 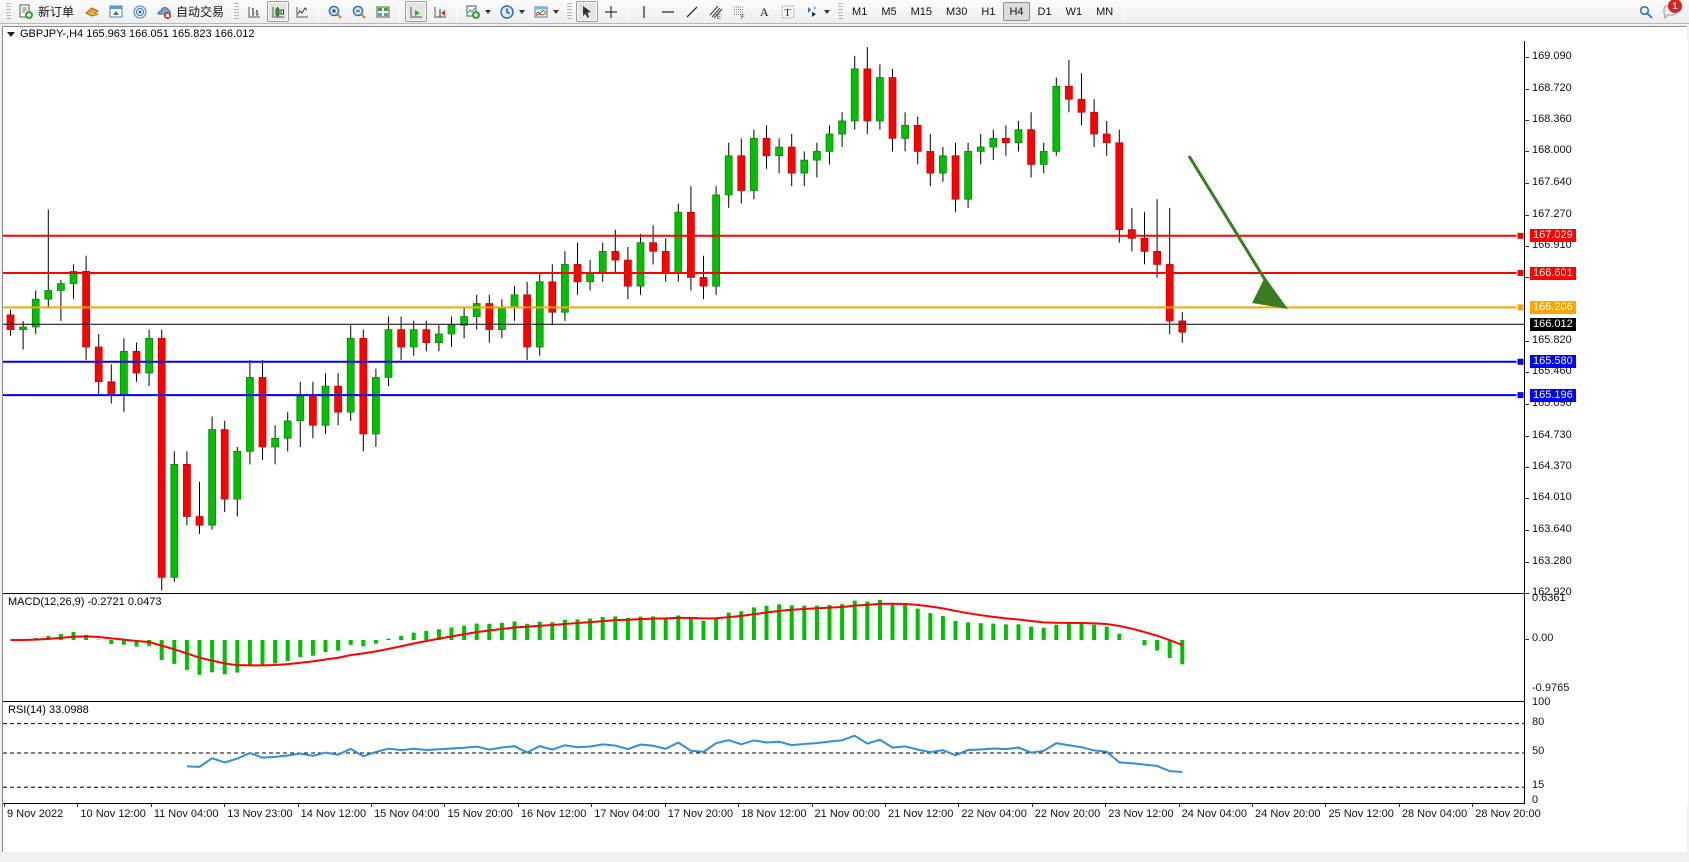 I want to click on candlestick-chart-icon, so click(x=278, y=11).